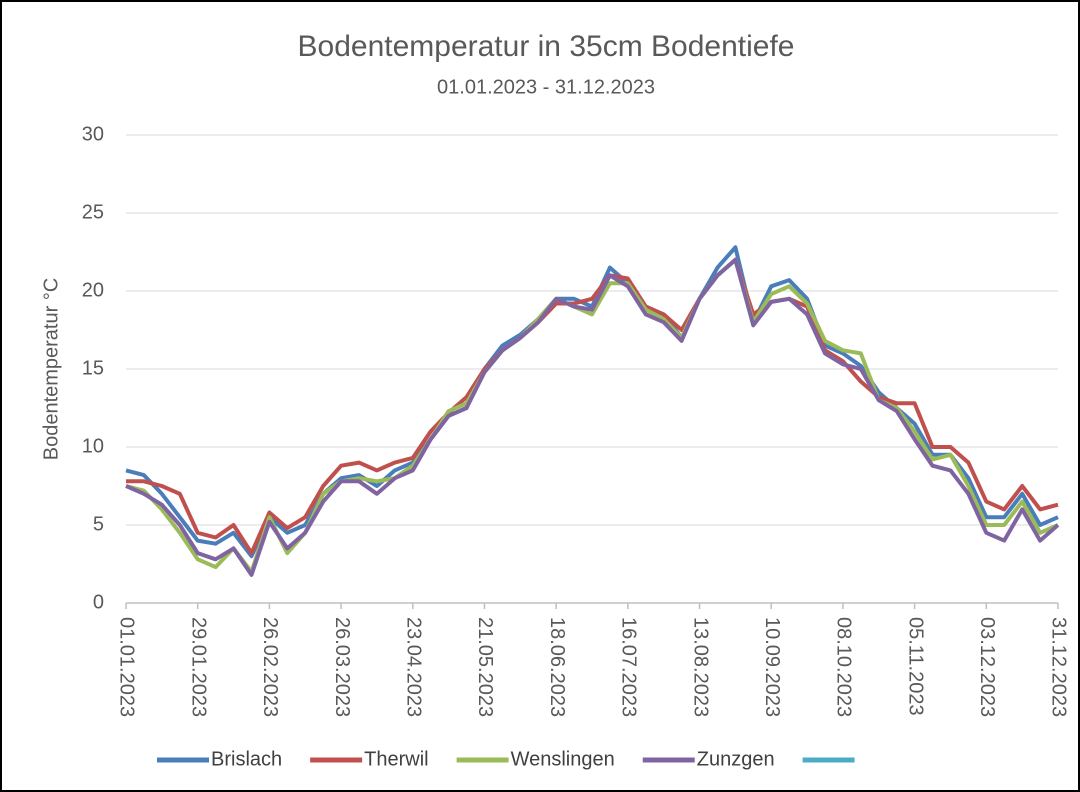  Describe the element at coordinates (93, 134) in the screenshot. I see `y-tick-label: 30` at that location.